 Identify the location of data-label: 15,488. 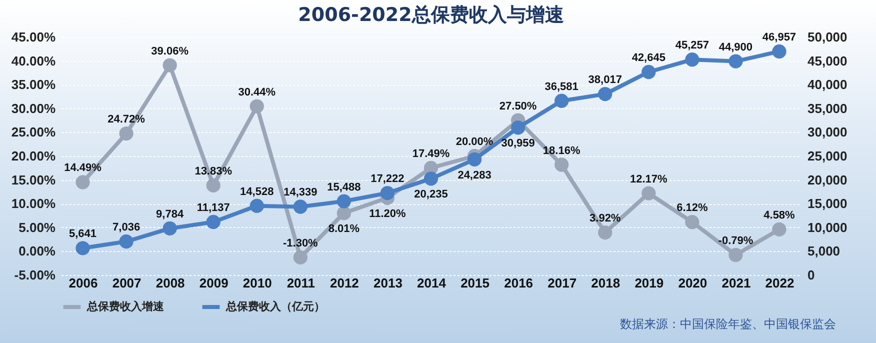
(344, 187).